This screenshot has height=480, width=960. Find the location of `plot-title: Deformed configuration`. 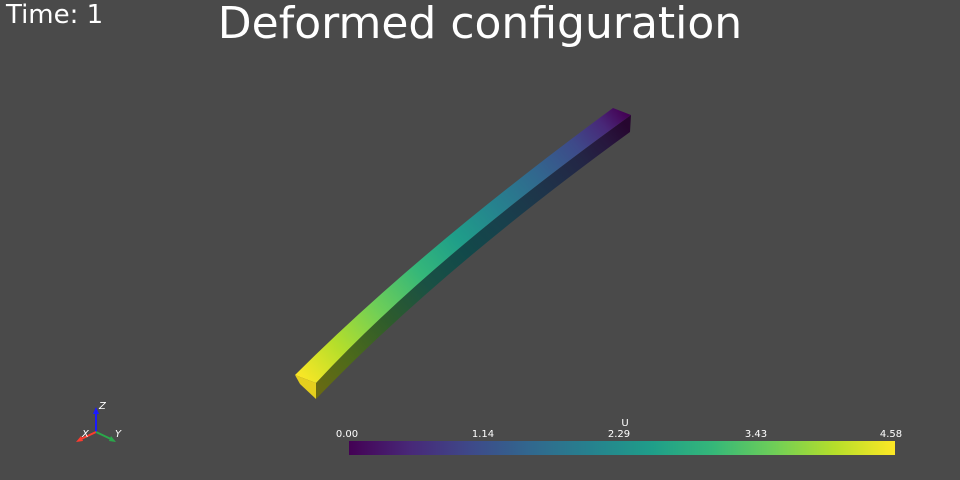

plot-title: Deformed configuration is located at coordinates (480, 24).